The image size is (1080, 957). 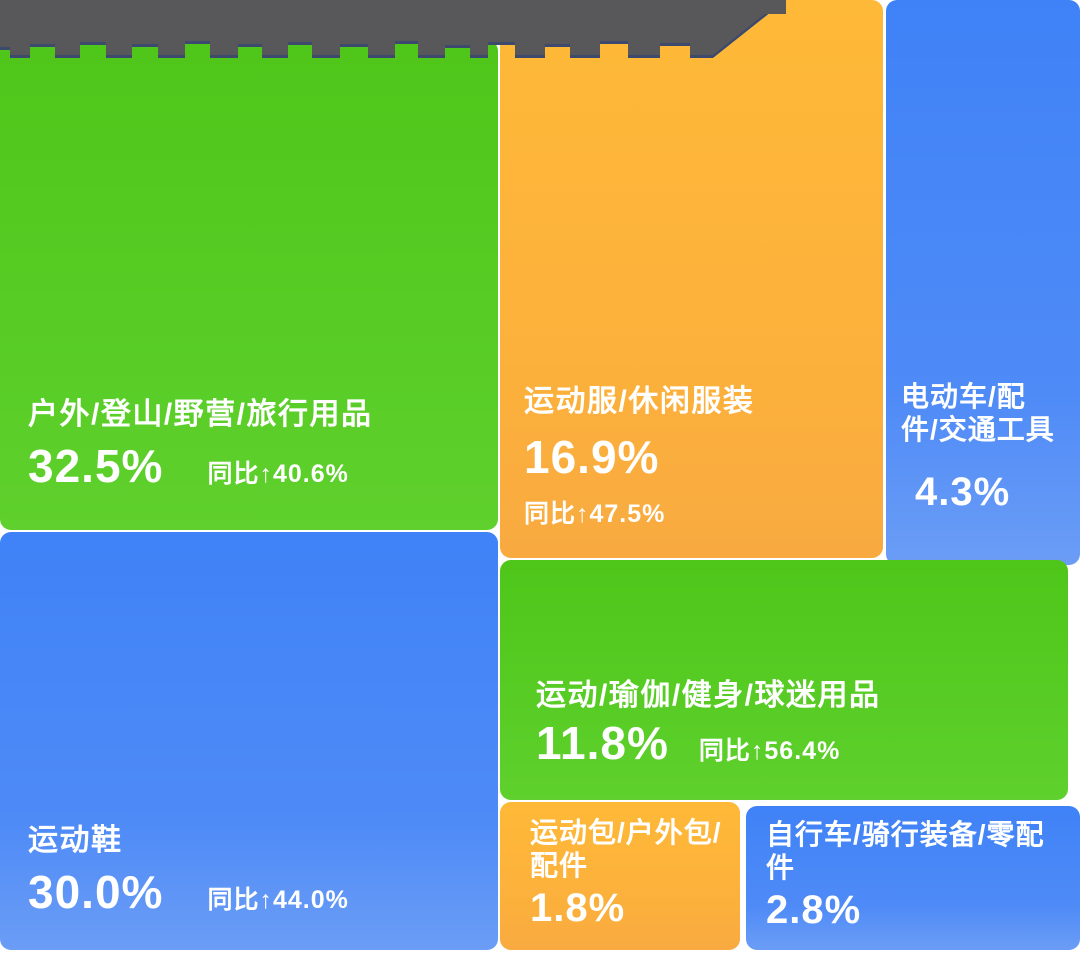 What do you see at coordinates (978, 413) in the screenshot?
I see `tile-label: 电动车/配件/交通工具` at bounding box center [978, 413].